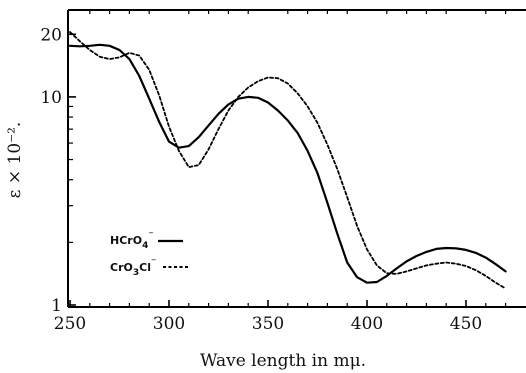 The image size is (526, 373). I want to click on y-tick-label-1: 1, so click(56, 306).